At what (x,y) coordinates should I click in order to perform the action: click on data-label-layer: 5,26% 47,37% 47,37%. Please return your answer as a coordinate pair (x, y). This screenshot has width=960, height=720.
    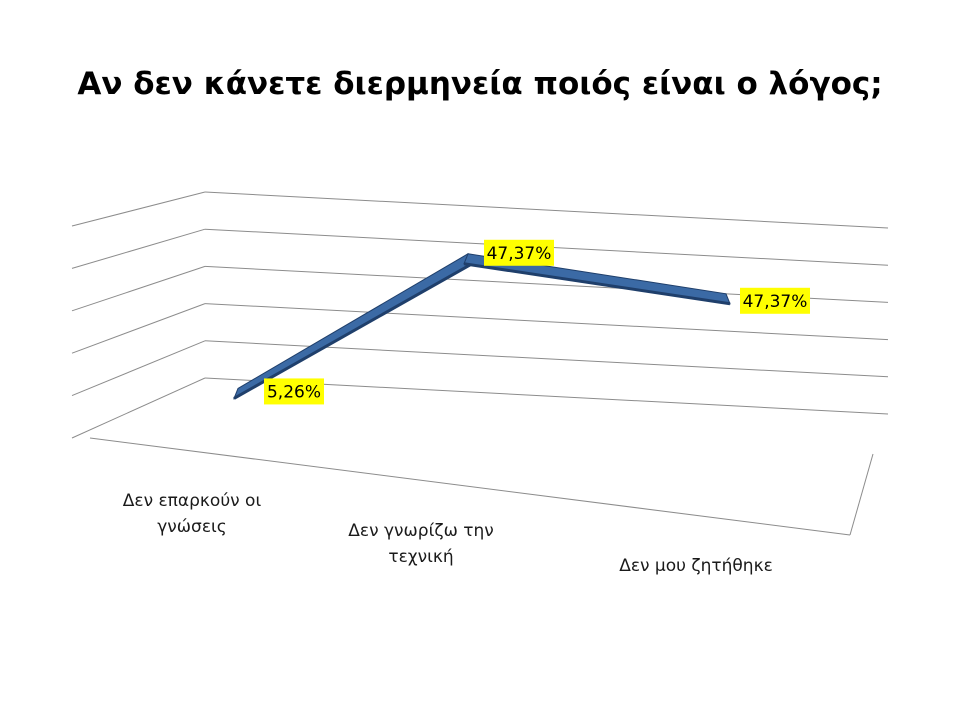
    Looking at the image, I should click on (537, 322).